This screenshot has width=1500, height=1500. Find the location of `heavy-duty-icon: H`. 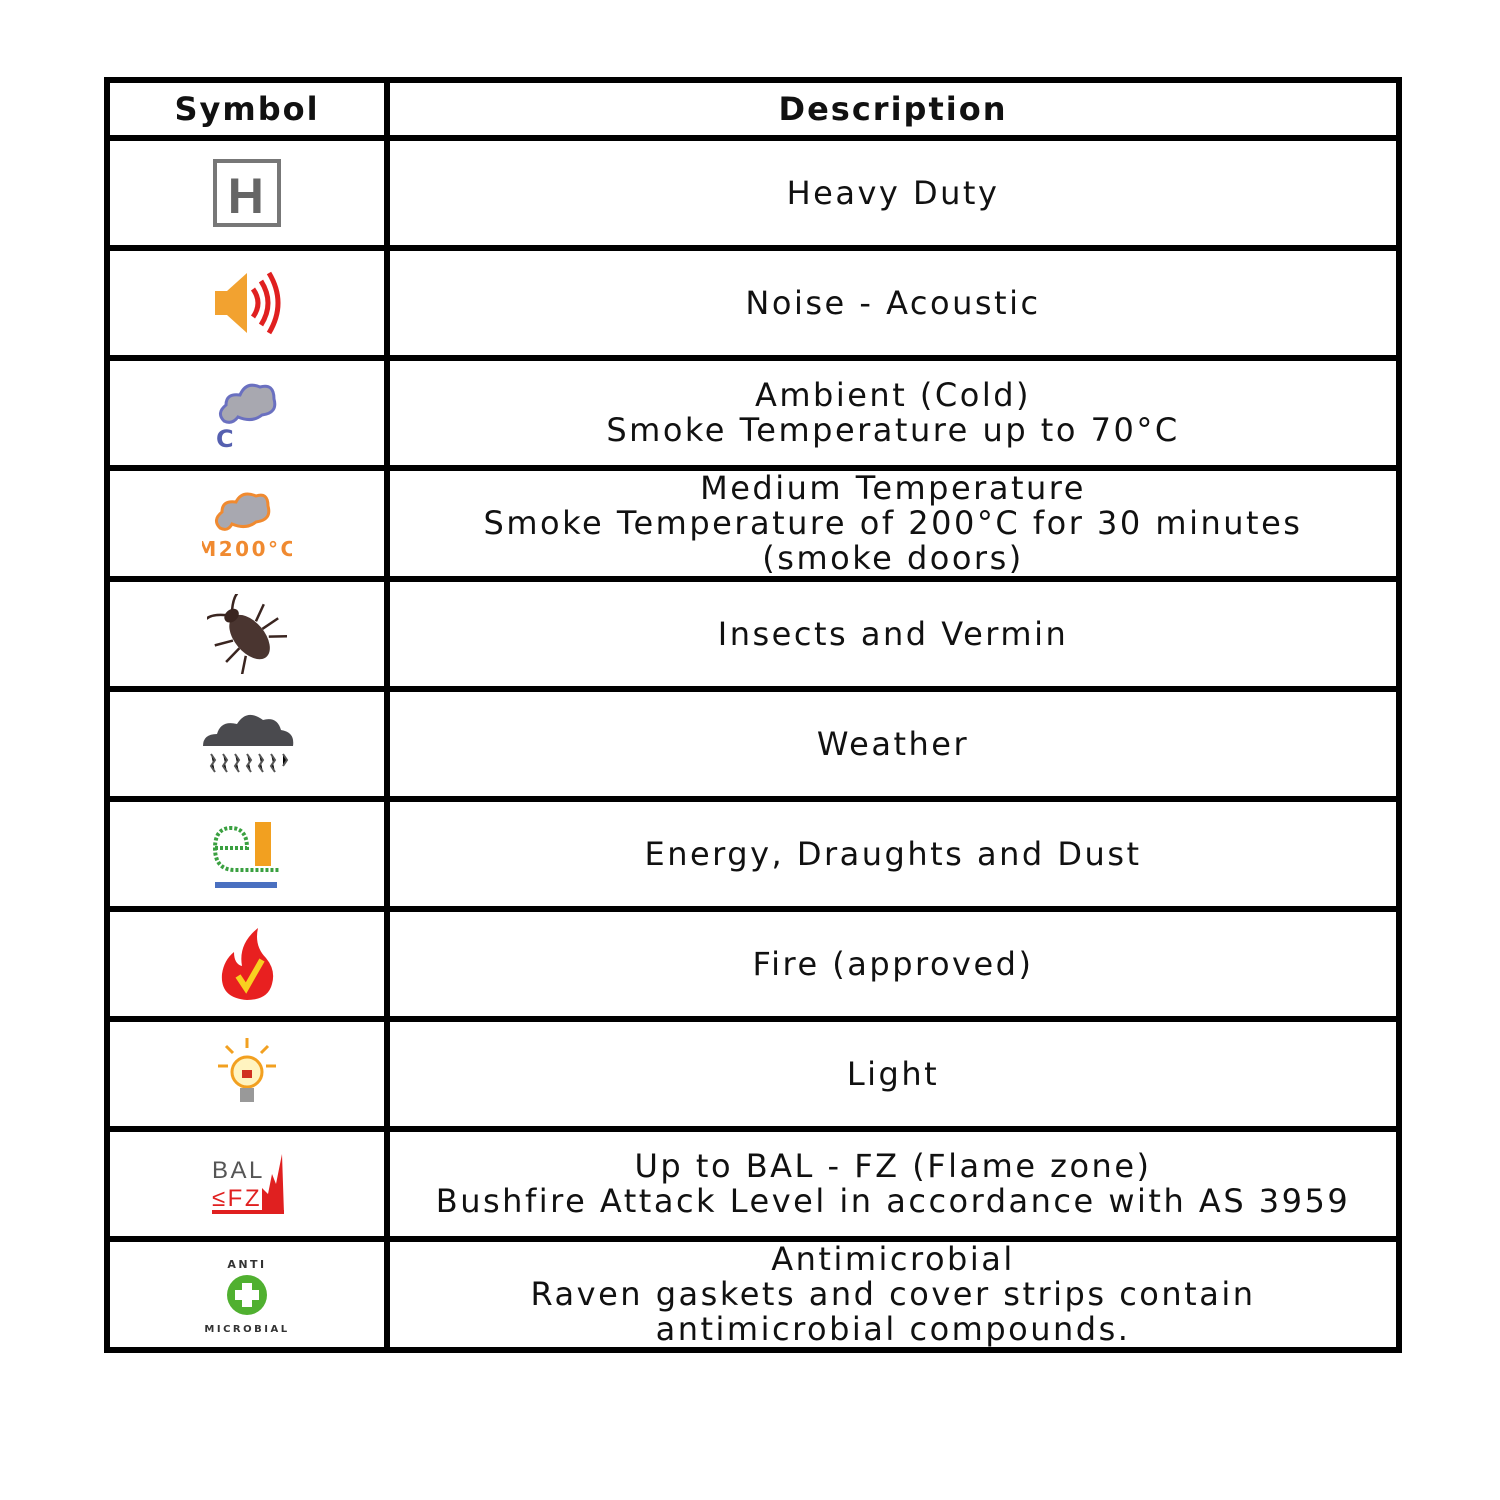

heavy-duty-icon: H is located at coordinates (247, 193).